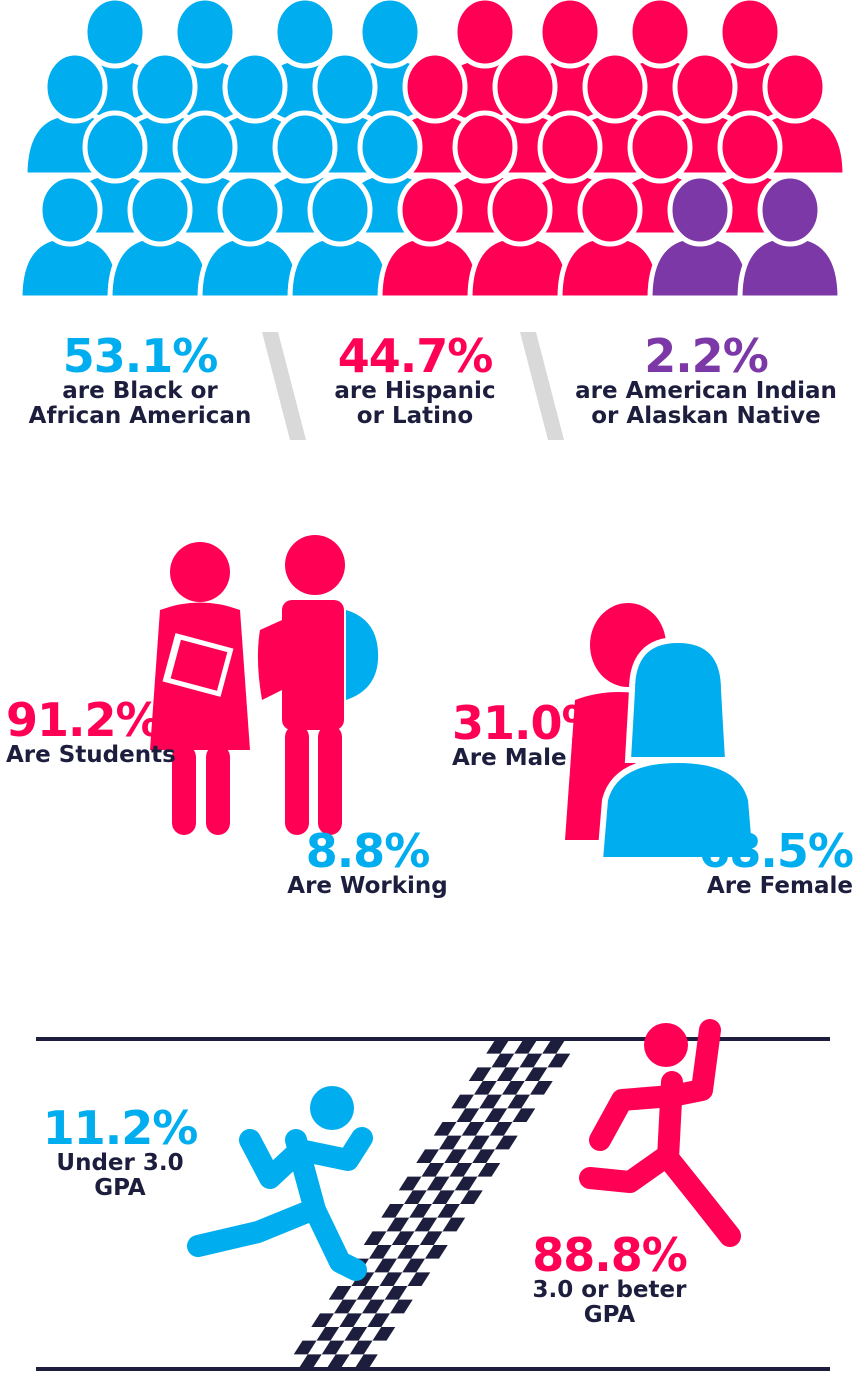 This screenshot has height=1373, width=856. What do you see at coordinates (368, 851) in the screenshot?
I see `stat-working-percent: 8.8%` at bounding box center [368, 851].